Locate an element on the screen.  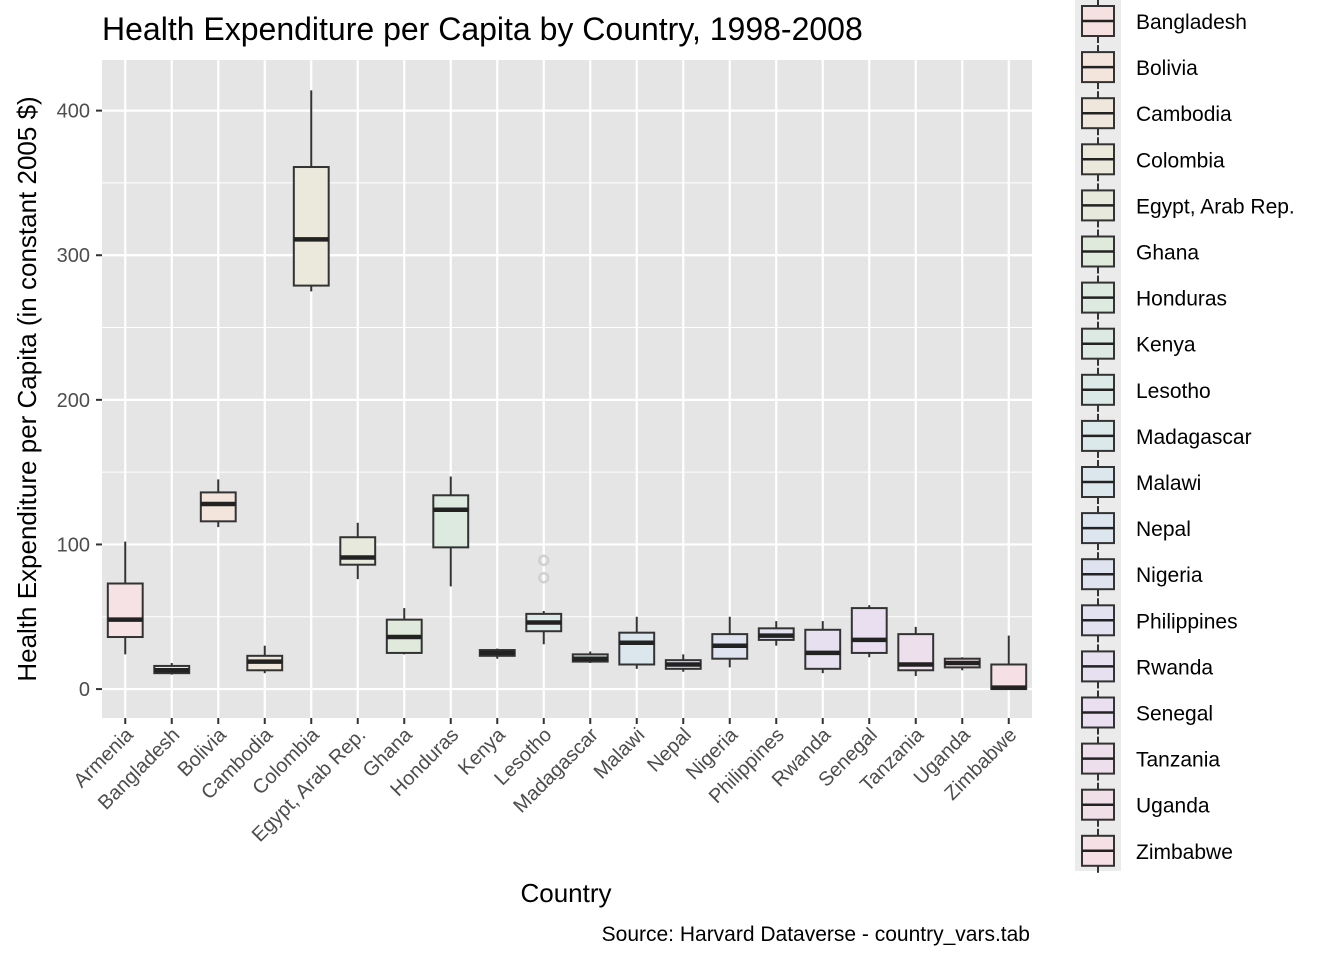
legend-label: Zimbabwe is located at coordinates (1184, 852).